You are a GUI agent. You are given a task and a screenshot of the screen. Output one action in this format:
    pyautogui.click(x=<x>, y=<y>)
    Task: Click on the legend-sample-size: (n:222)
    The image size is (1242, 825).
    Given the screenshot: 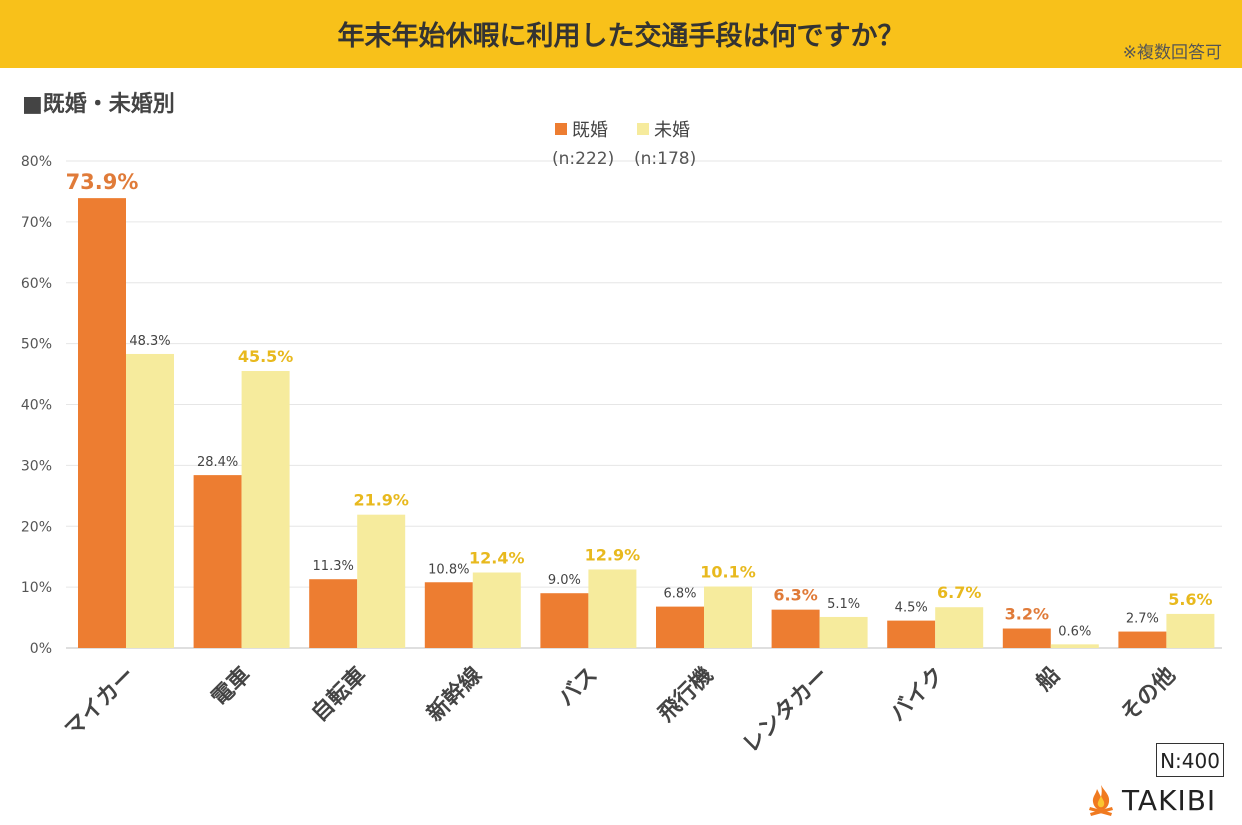 What is the action you would take?
    pyautogui.click(x=583, y=159)
    